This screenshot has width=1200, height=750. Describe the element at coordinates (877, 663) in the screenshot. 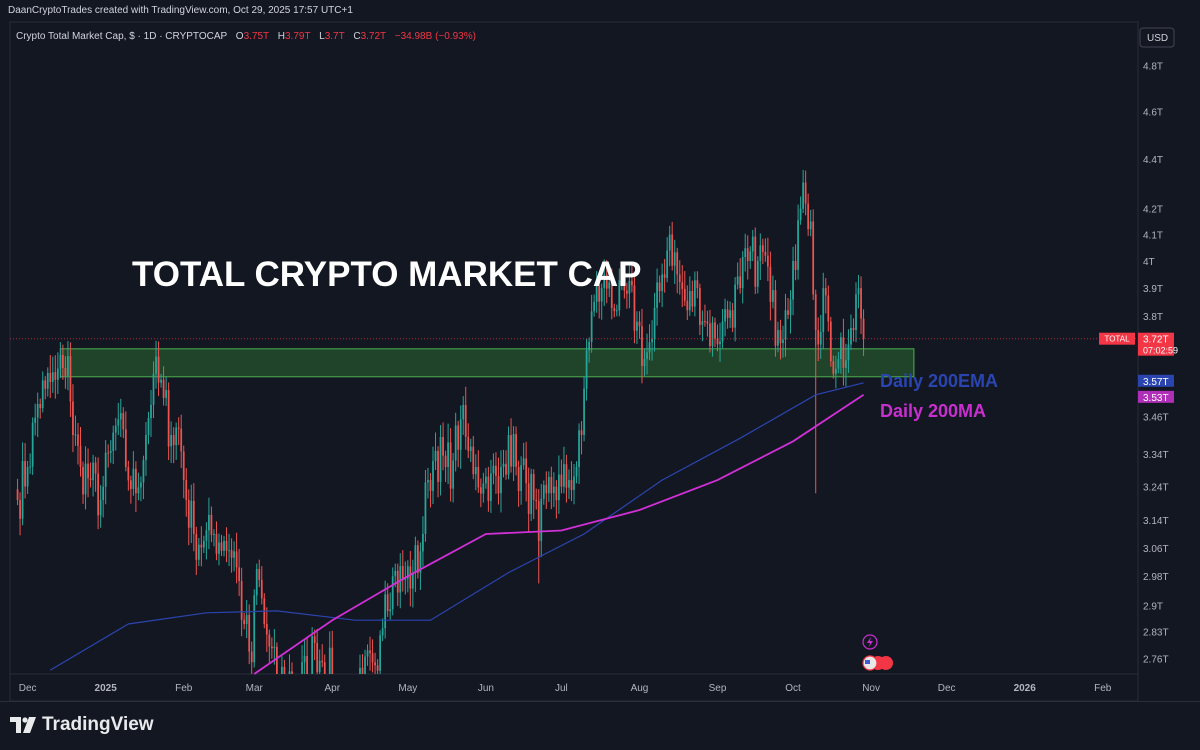

I see `us-flag-icon` at that location.